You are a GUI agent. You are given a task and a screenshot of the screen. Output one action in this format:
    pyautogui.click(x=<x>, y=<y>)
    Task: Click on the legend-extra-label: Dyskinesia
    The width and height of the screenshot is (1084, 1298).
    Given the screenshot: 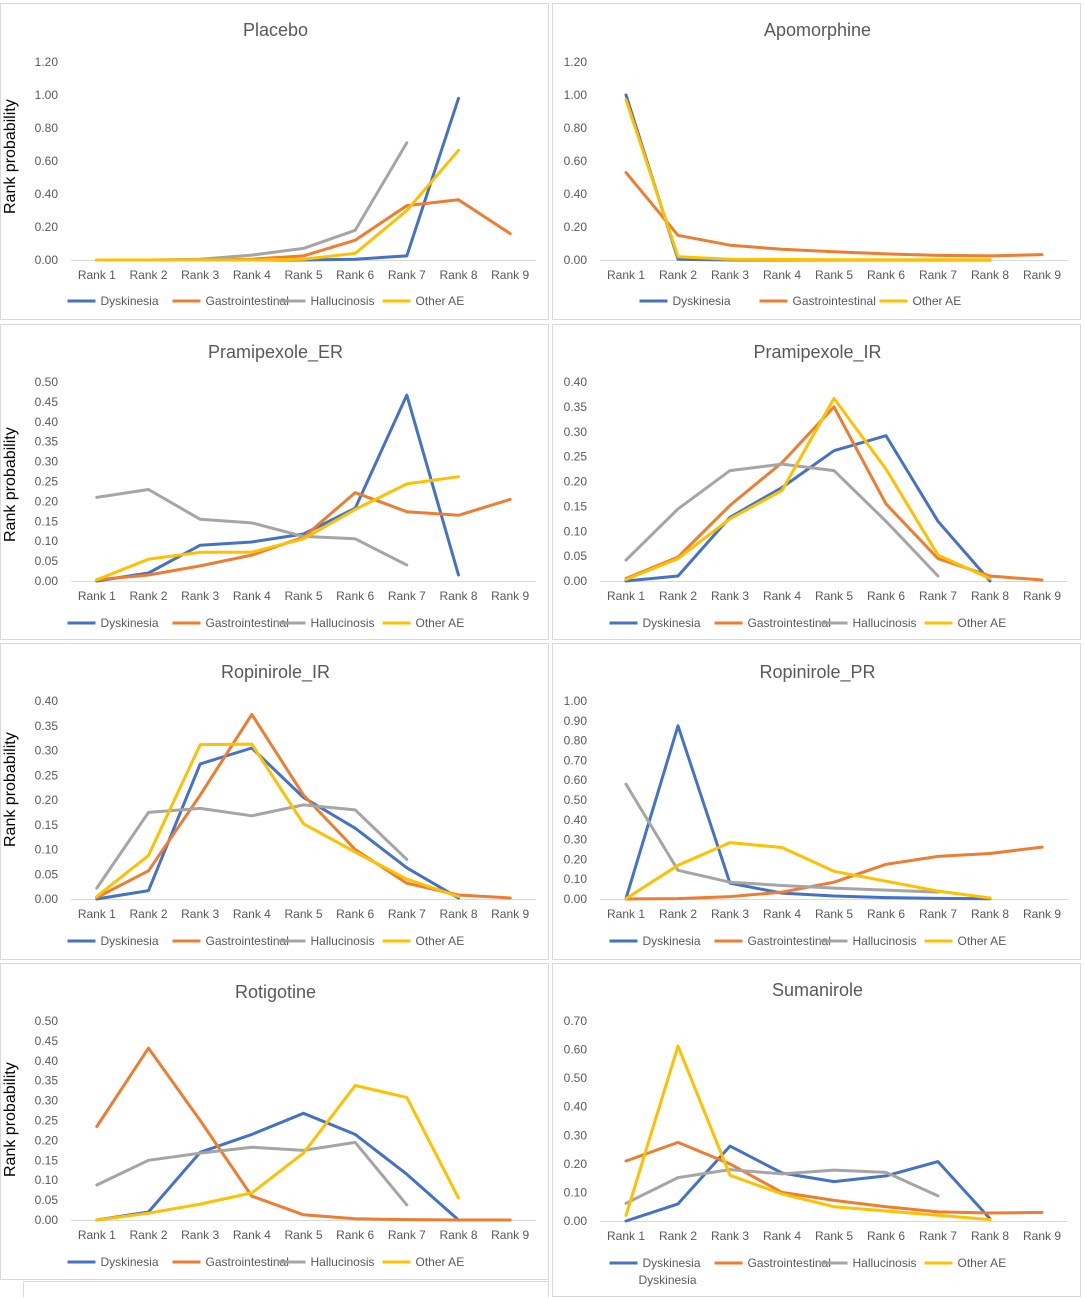 What is the action you would take?
    pyautogui.click(x=668, y=1280)
    